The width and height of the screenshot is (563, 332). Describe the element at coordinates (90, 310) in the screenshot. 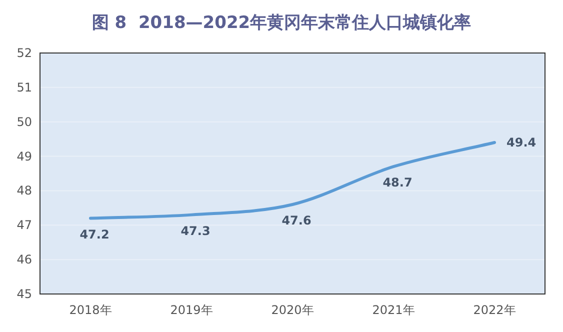

I see `x-tick-label: 2018年` at that location.